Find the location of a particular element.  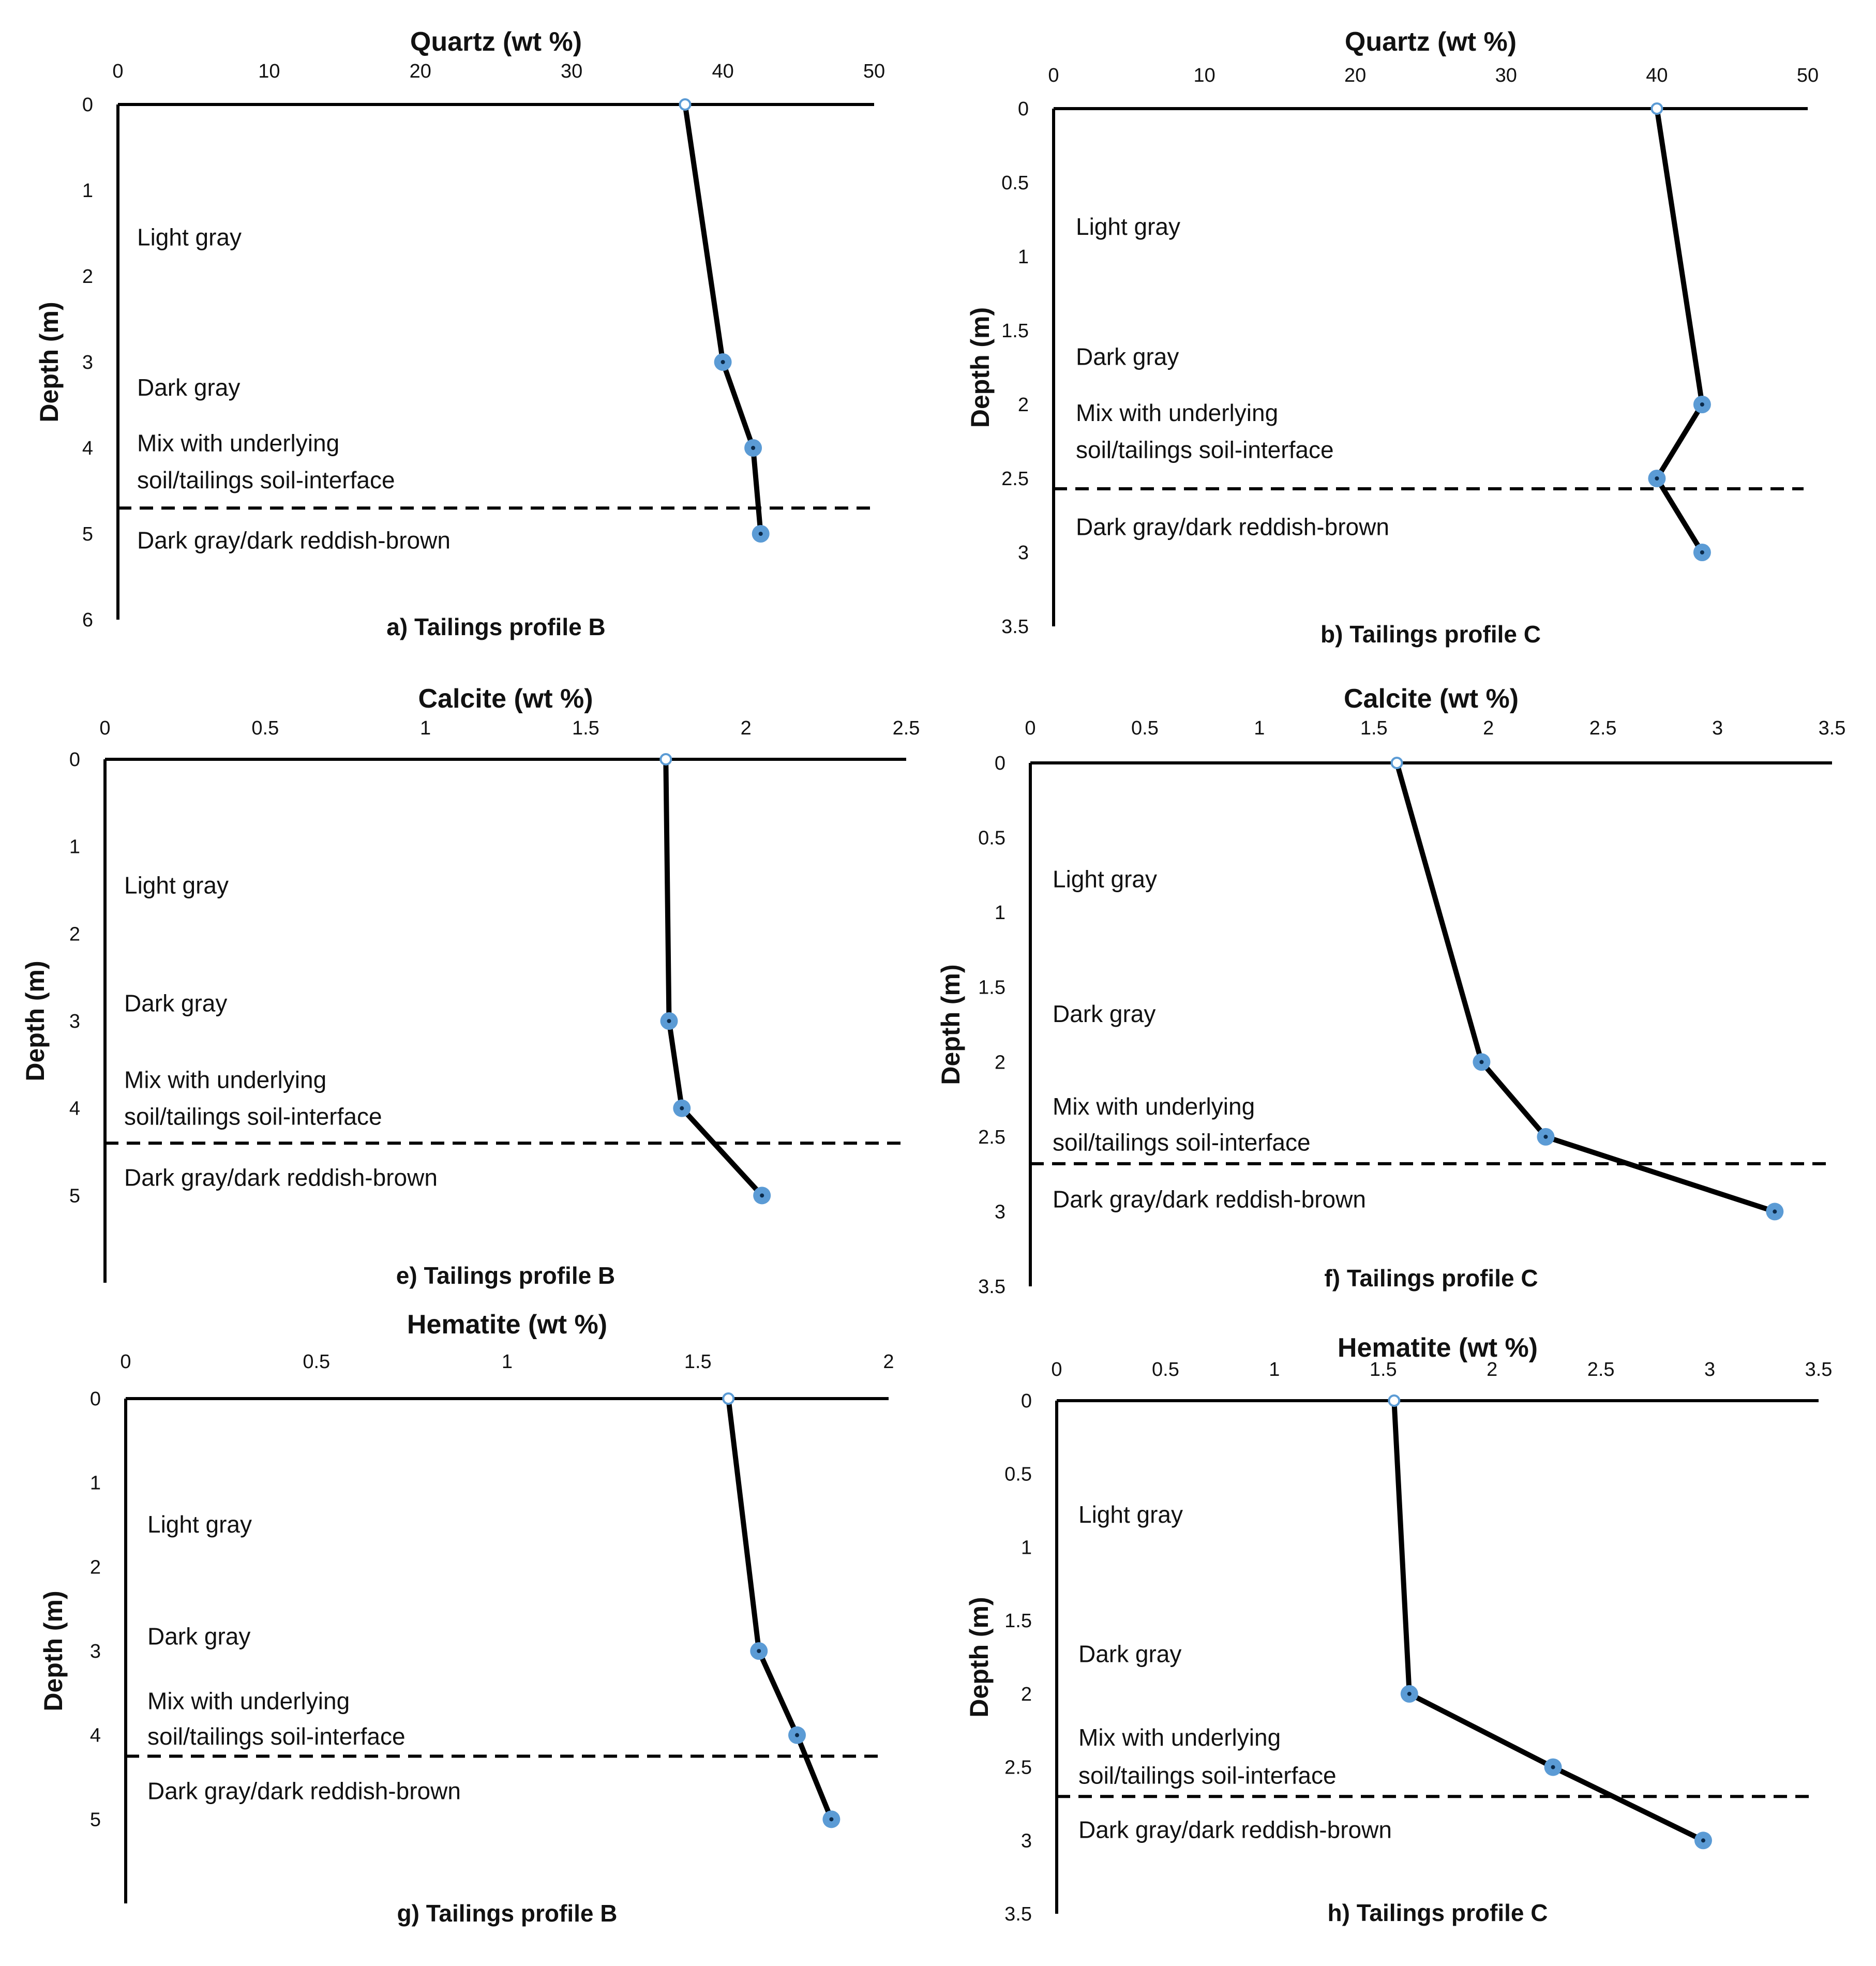

x-tick-label: 1 is located at coordinates (425, 728).